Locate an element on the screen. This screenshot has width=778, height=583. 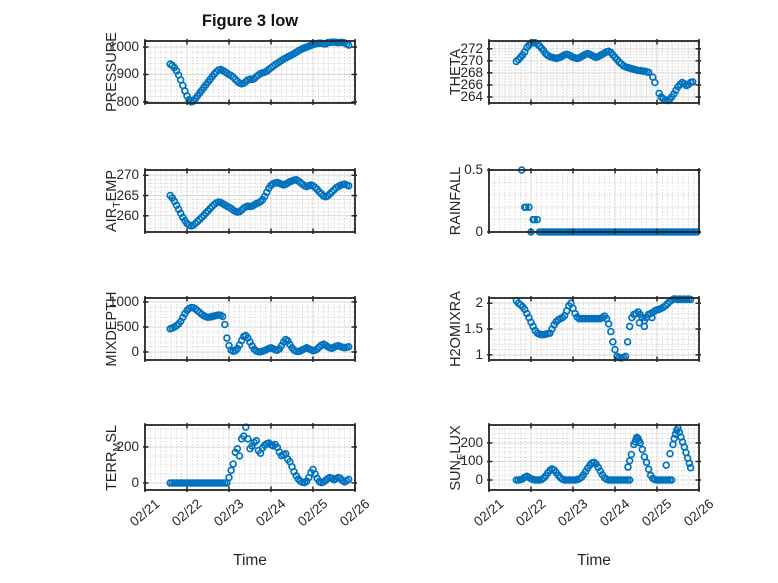
plot-area-mixdepth is located at coordinates (250, 329).